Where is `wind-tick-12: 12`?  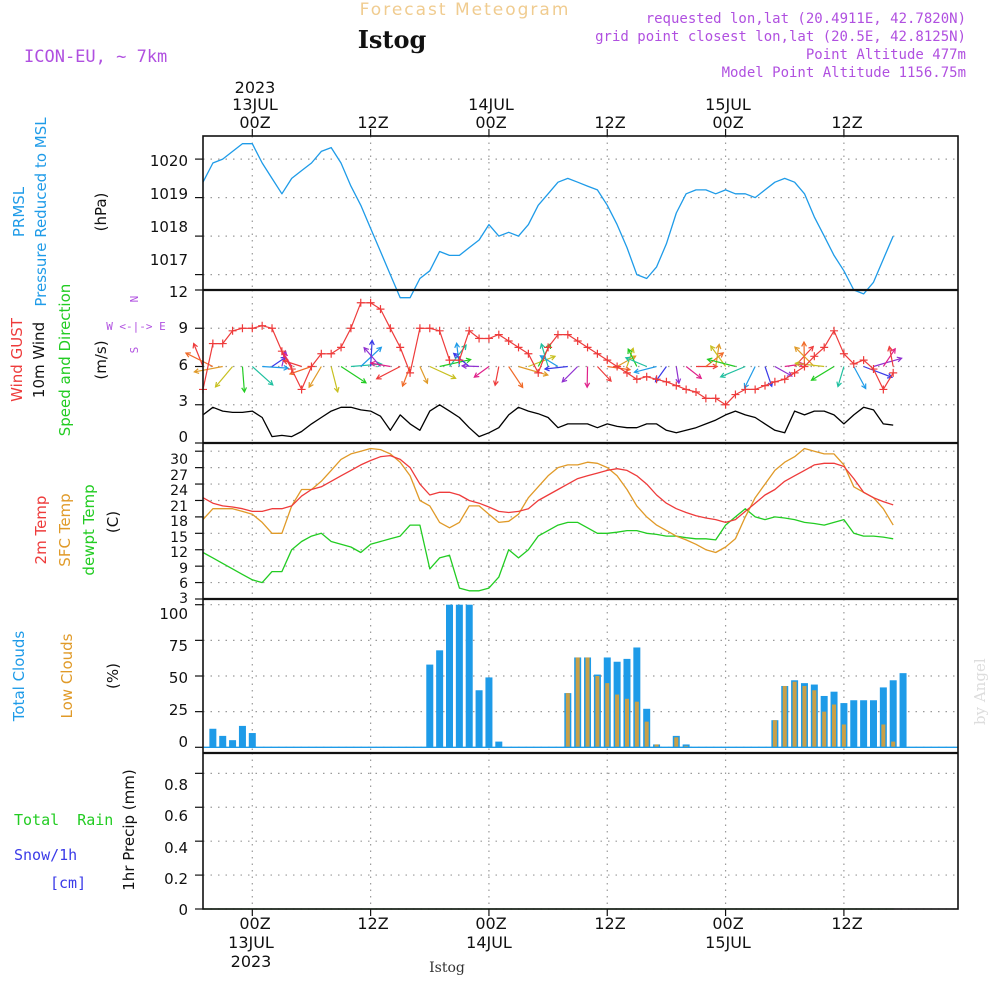 wind-tick-12: 12 is located at coordinates (178, 292).